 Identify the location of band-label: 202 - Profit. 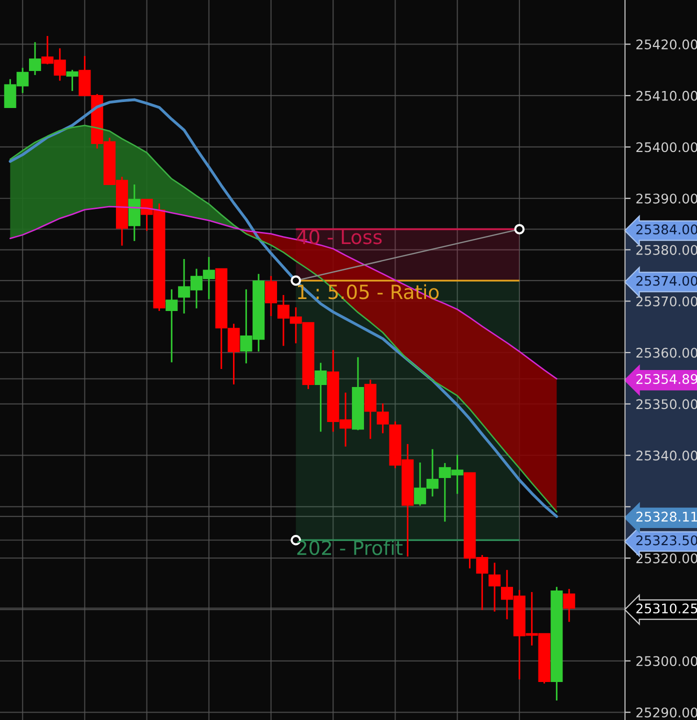
(350, 548).